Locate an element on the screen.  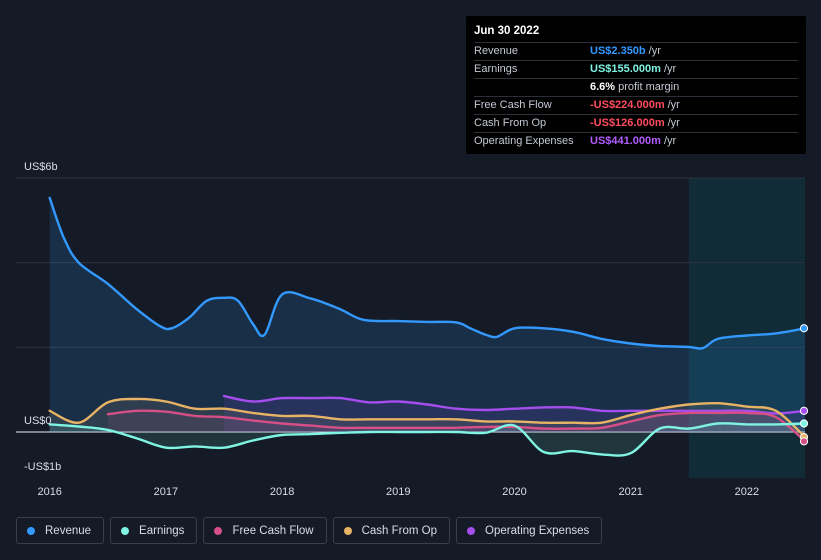
x-axis-labels: 2016 2017 2018 2019 2020 2021 2022 is located at coordinates (398, 492).